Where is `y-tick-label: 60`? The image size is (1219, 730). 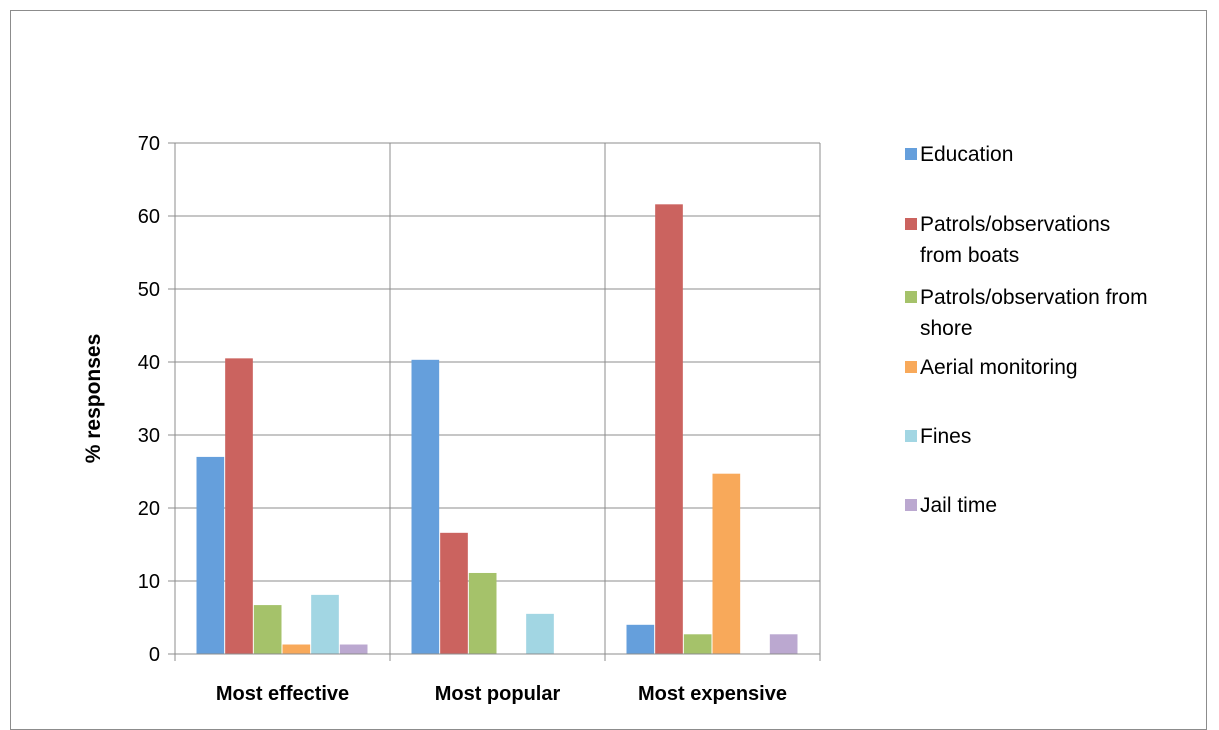
y-tick-label: 60 is located at coordinates (149, 217).